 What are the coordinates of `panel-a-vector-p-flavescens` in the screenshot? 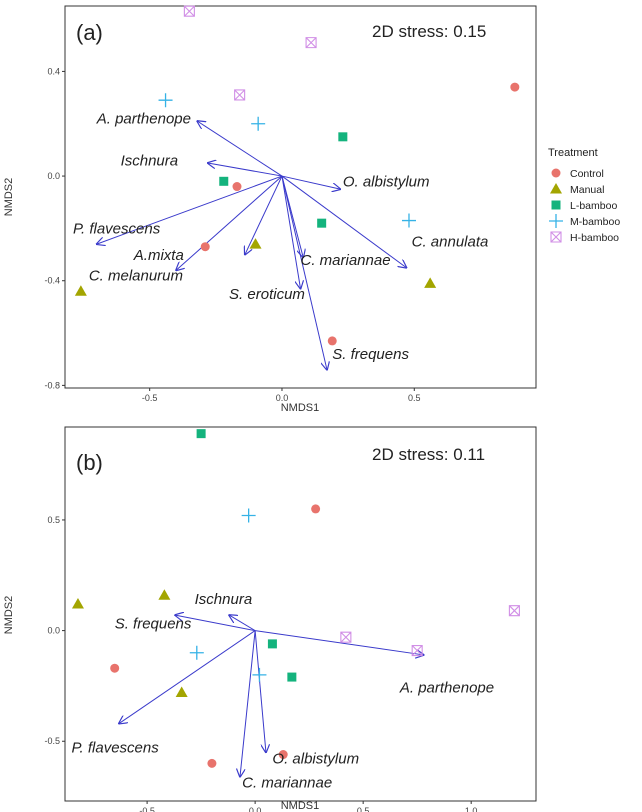 It's located at (190, 209).